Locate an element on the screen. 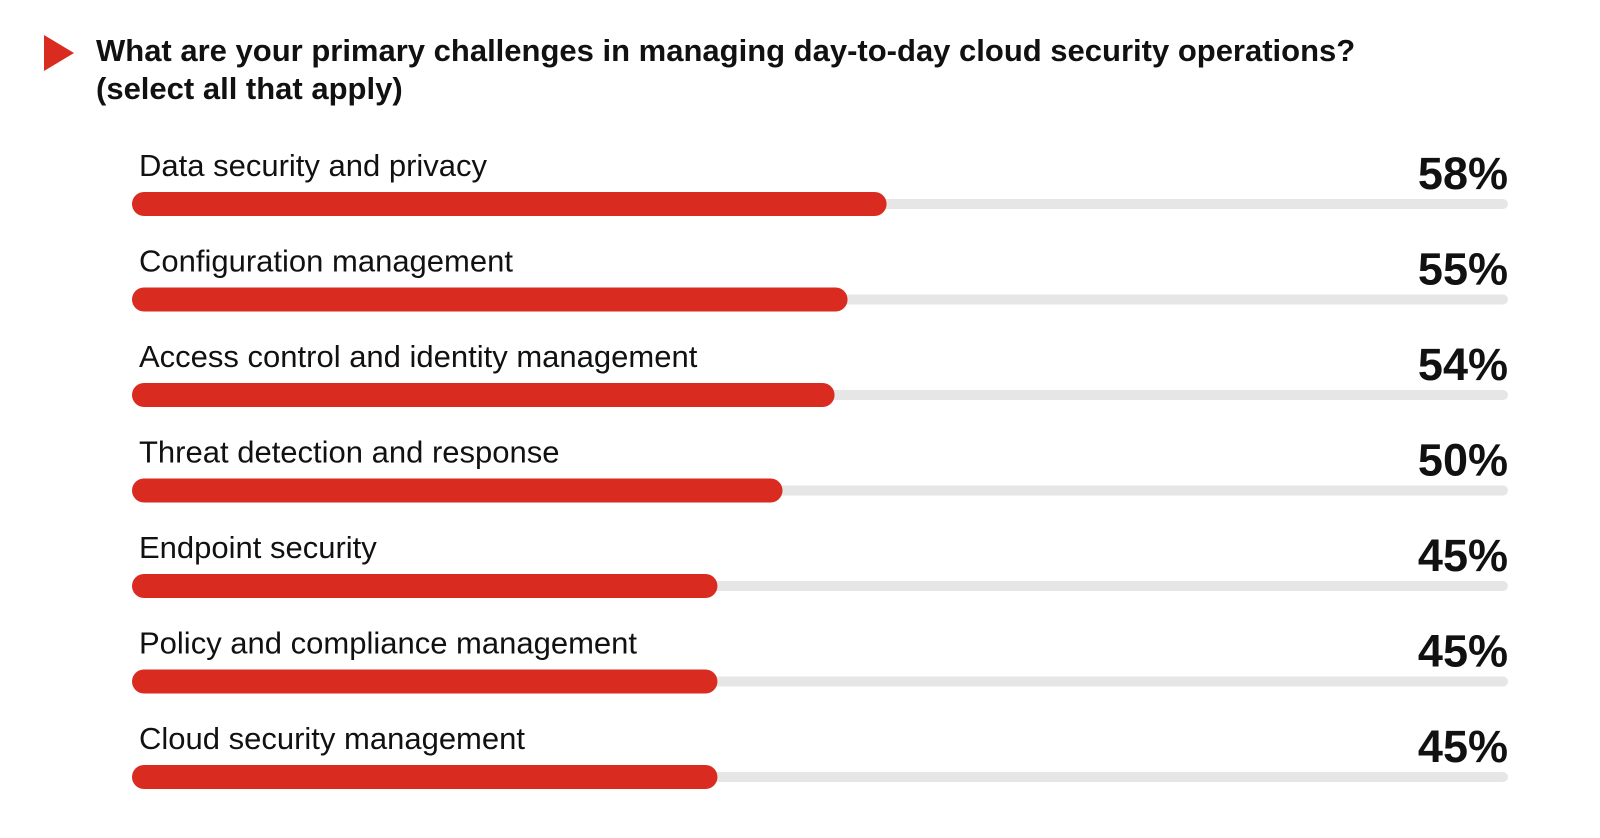 This screenshot has height=838, width=1600. value-label: 55% is located at coordinates (1463, 269).